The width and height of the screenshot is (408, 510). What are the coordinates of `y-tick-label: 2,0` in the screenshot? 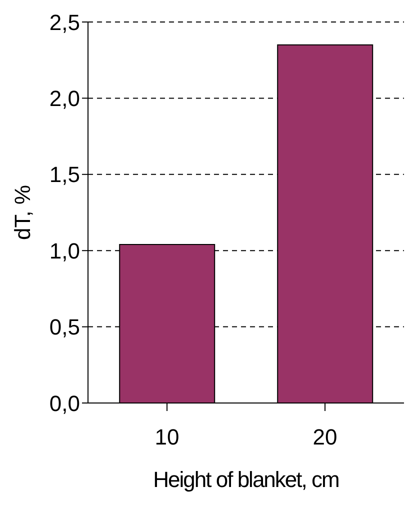 It's located at (64, 99).